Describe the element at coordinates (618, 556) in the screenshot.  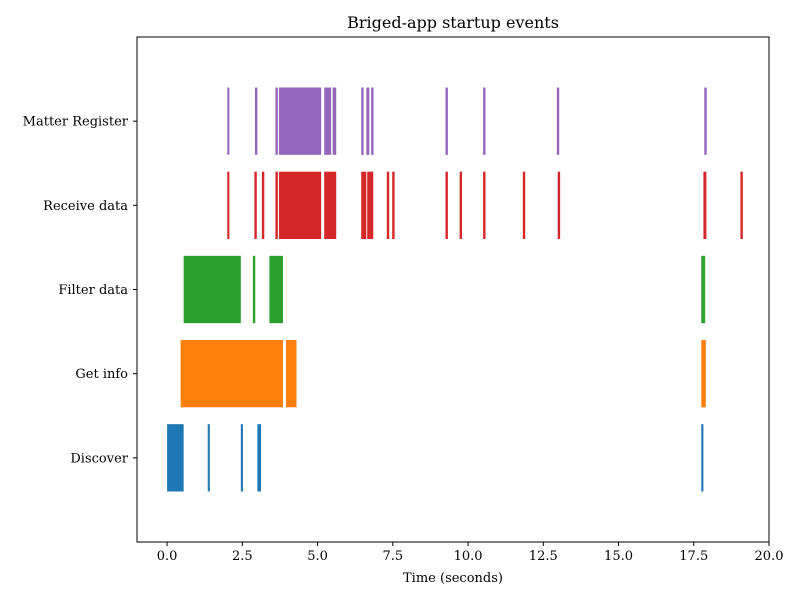
I see `x-tick-label: 15.0` at that location.